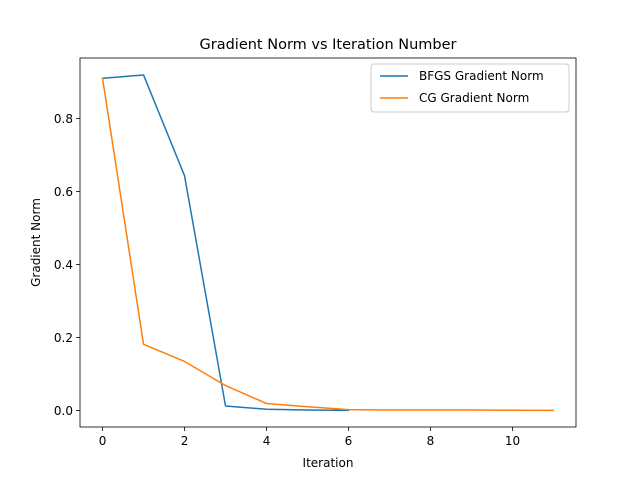 Image resolution: width=640 pixels, height=480 pixels. I want to click on x-tick-label: 0, so click(103, 441).